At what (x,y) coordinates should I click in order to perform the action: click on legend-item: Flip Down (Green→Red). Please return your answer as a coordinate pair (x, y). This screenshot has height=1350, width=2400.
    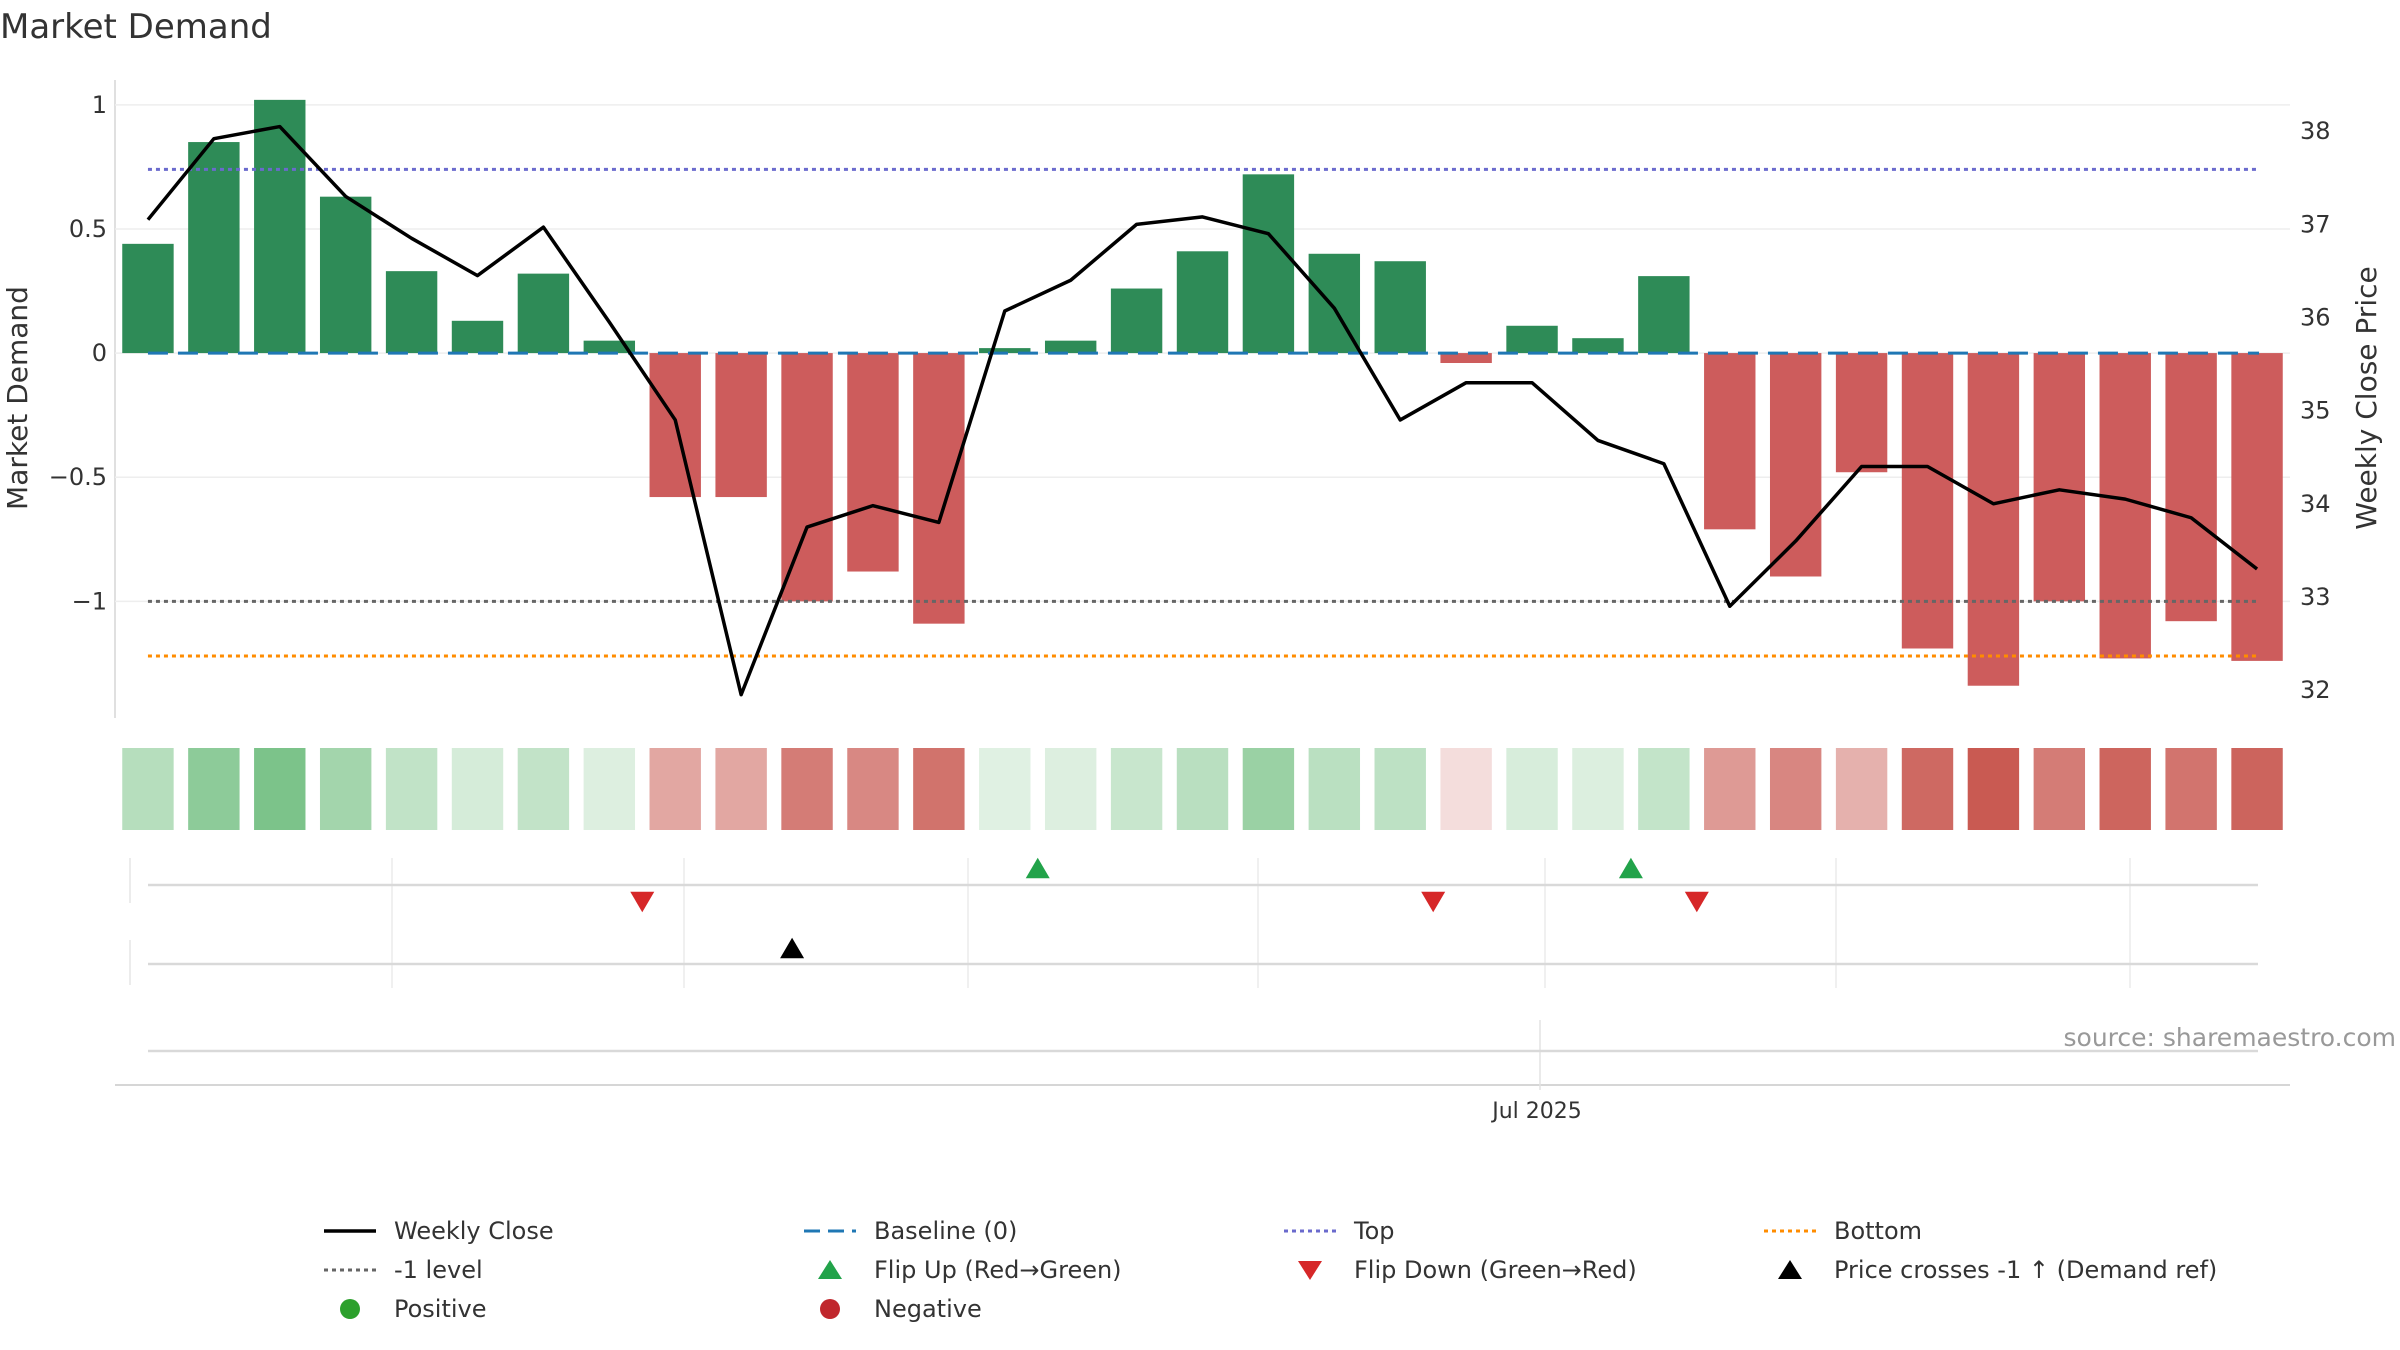
    Looking at the image, I should click on (1458, 1270).